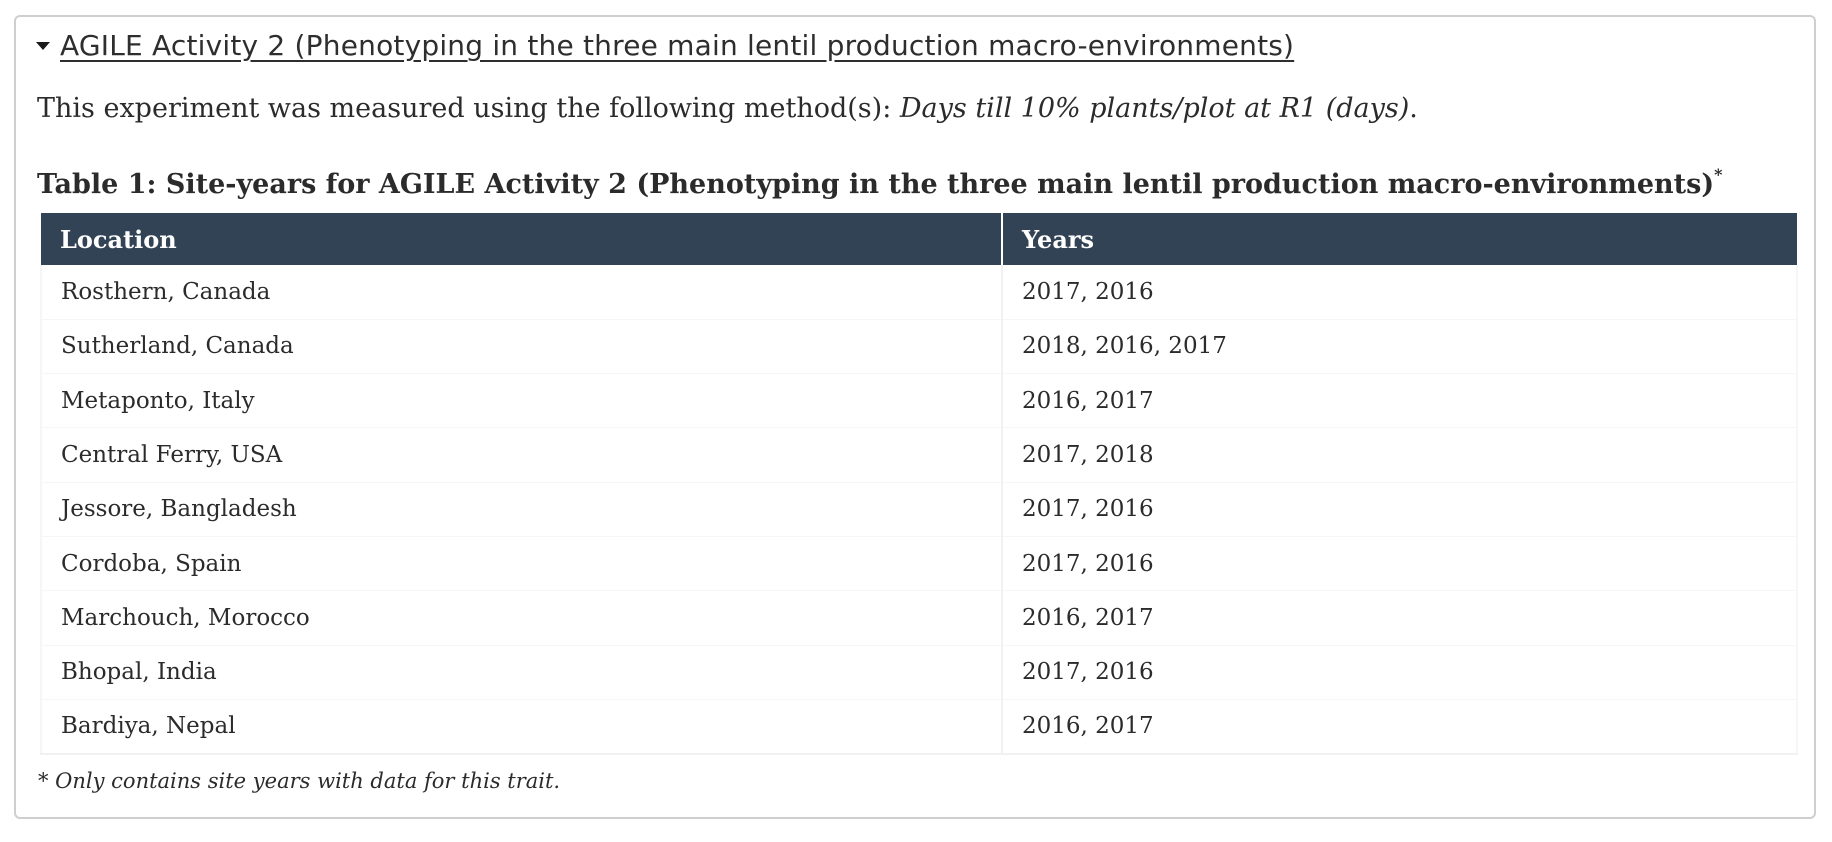 The height and width of the screenshot is (842, 1832). Describe the element at coordinates (521, 509) in the screenshot. I see `location-cell: Jessore, Bangladesh` at that location.